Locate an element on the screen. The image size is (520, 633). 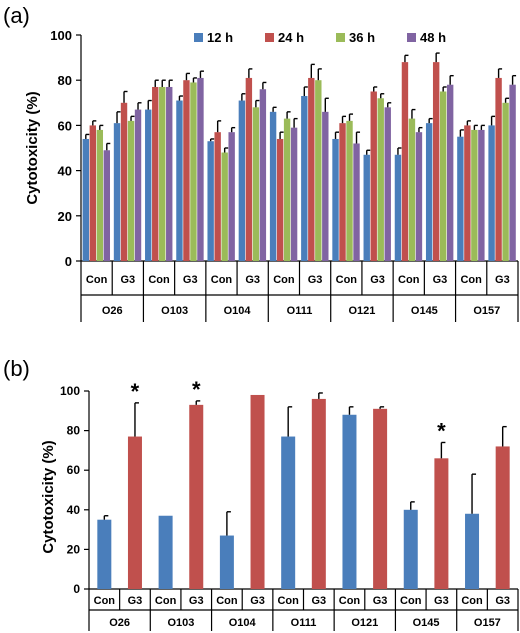
panel-a-y-tick-label: 40 is located at coordinates (65, 171).